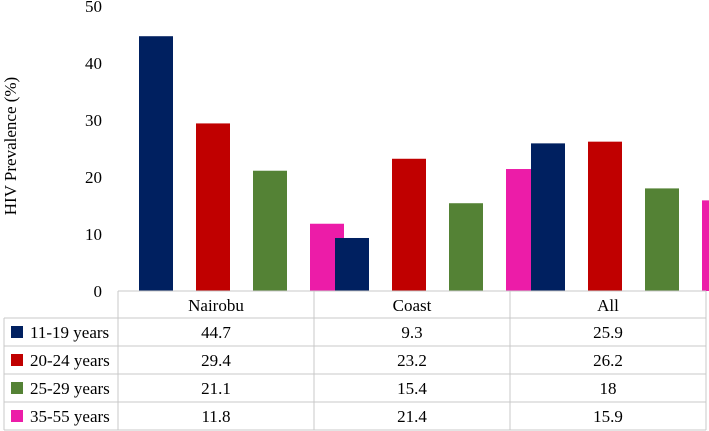 This screenshot has height=431, width=709. I want to click on data-label: 15.4, so click(412, 388).